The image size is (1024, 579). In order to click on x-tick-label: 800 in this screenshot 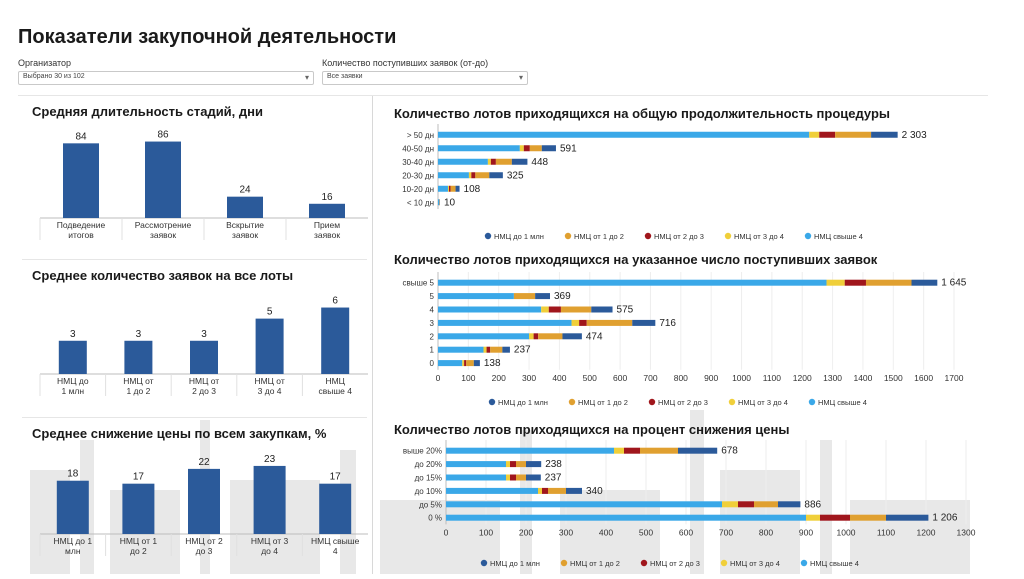, I will do `click(681, 378)`.